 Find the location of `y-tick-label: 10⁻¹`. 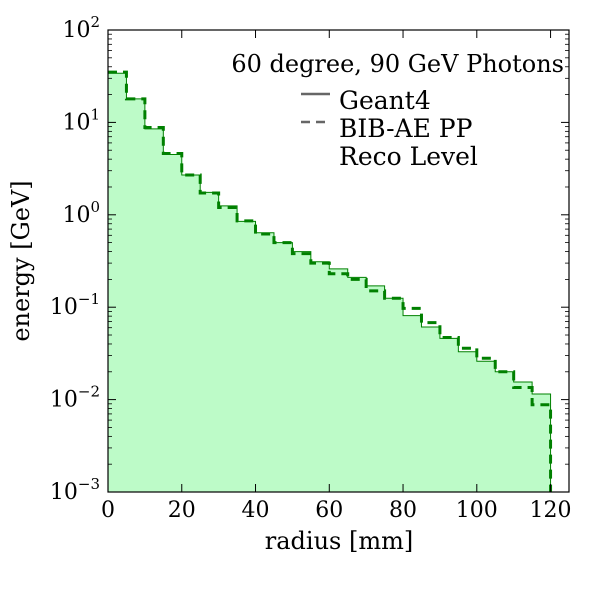

y-tick-label: 10⁻¹ is located at coordinates (75, 305).